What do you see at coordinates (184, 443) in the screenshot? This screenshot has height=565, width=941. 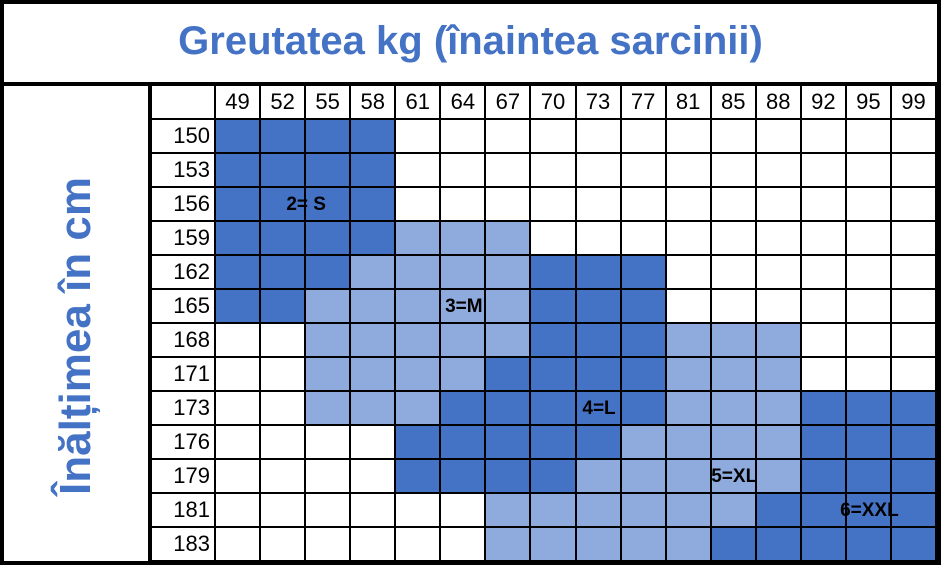 I see `height-row-header: 176` at bounding box center [184, 443].